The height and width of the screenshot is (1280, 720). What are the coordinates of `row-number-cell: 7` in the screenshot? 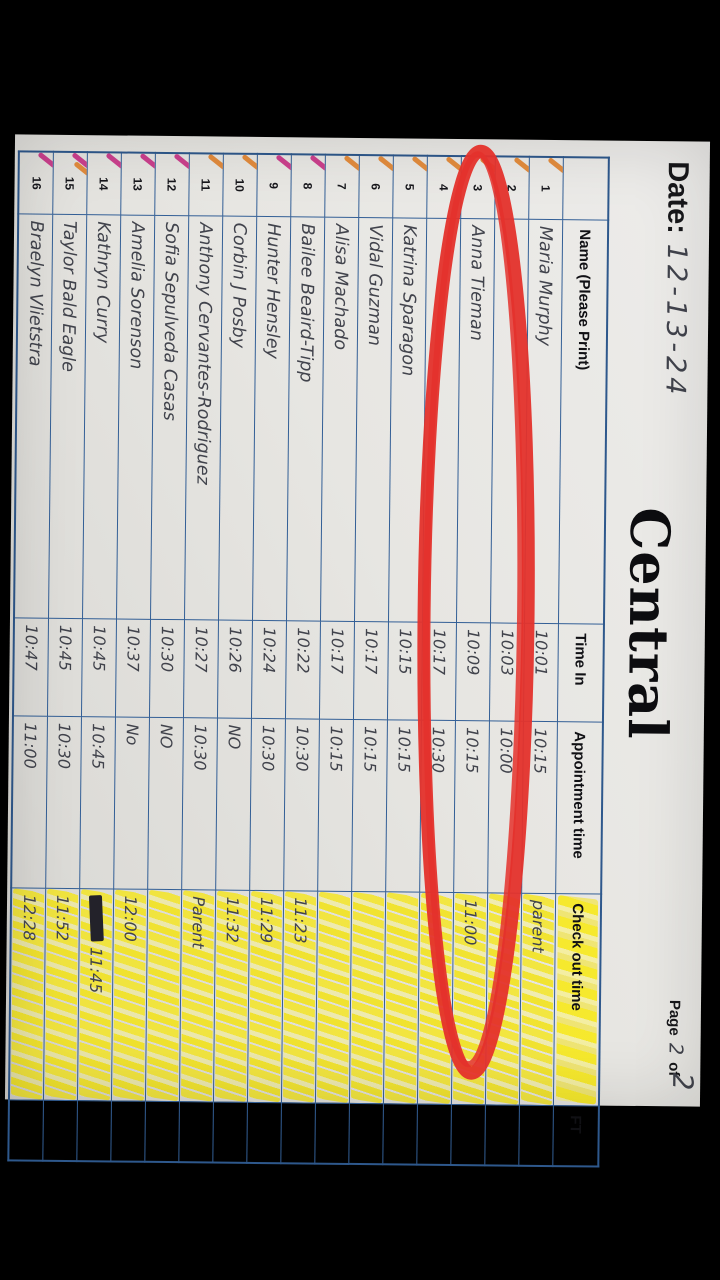 It's located at (342, 186).